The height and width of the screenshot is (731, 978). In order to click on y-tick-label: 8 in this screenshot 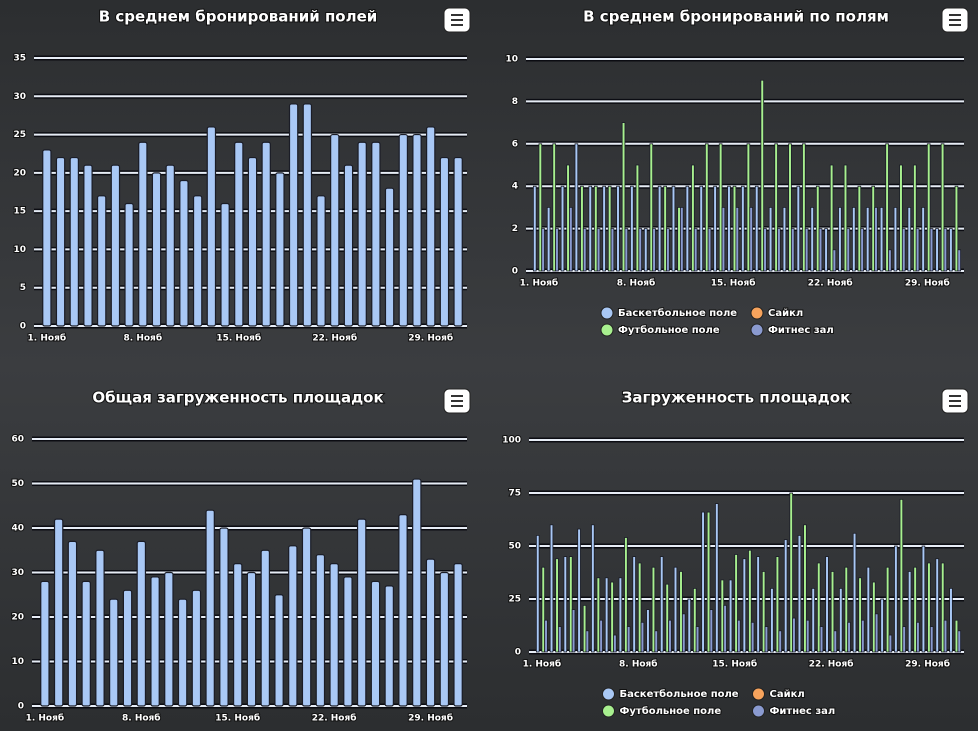, I will do `click(515, 102)`.